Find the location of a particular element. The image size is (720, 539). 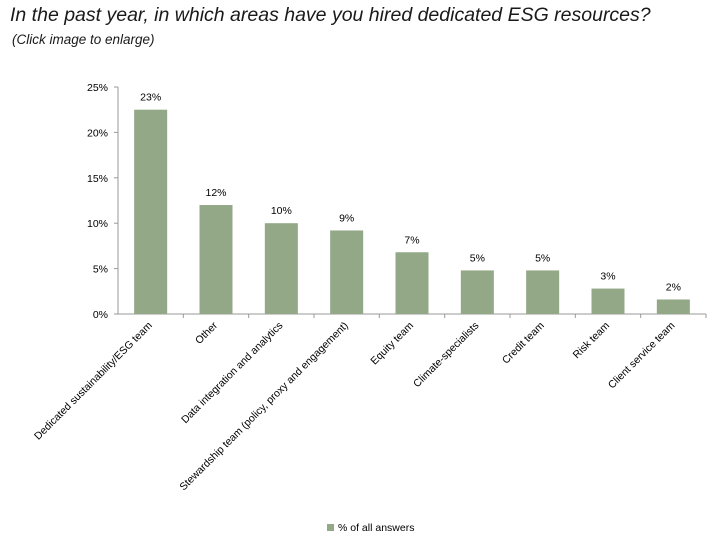

data-label: 10% is located at coordinates (281, 211).